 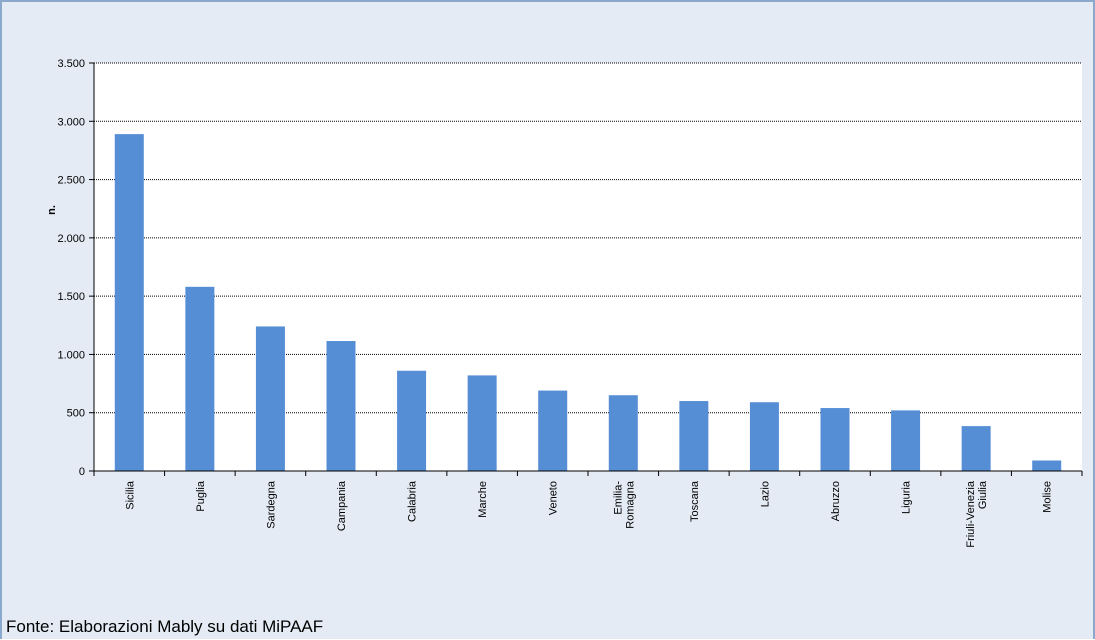 I want to click on x-category-label: Calabria, so click(x=413, y=501).